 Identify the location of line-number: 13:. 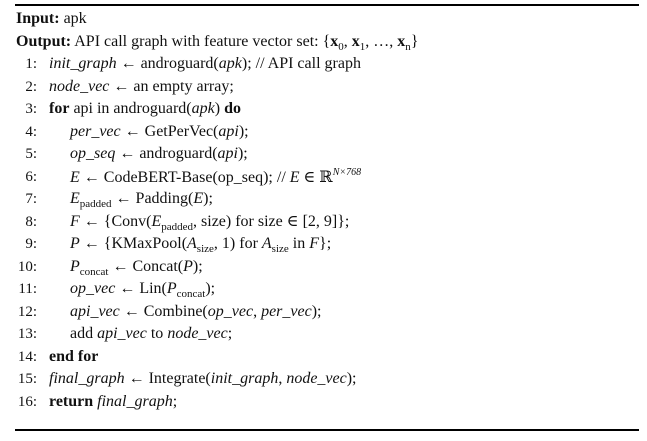
(27, 334).